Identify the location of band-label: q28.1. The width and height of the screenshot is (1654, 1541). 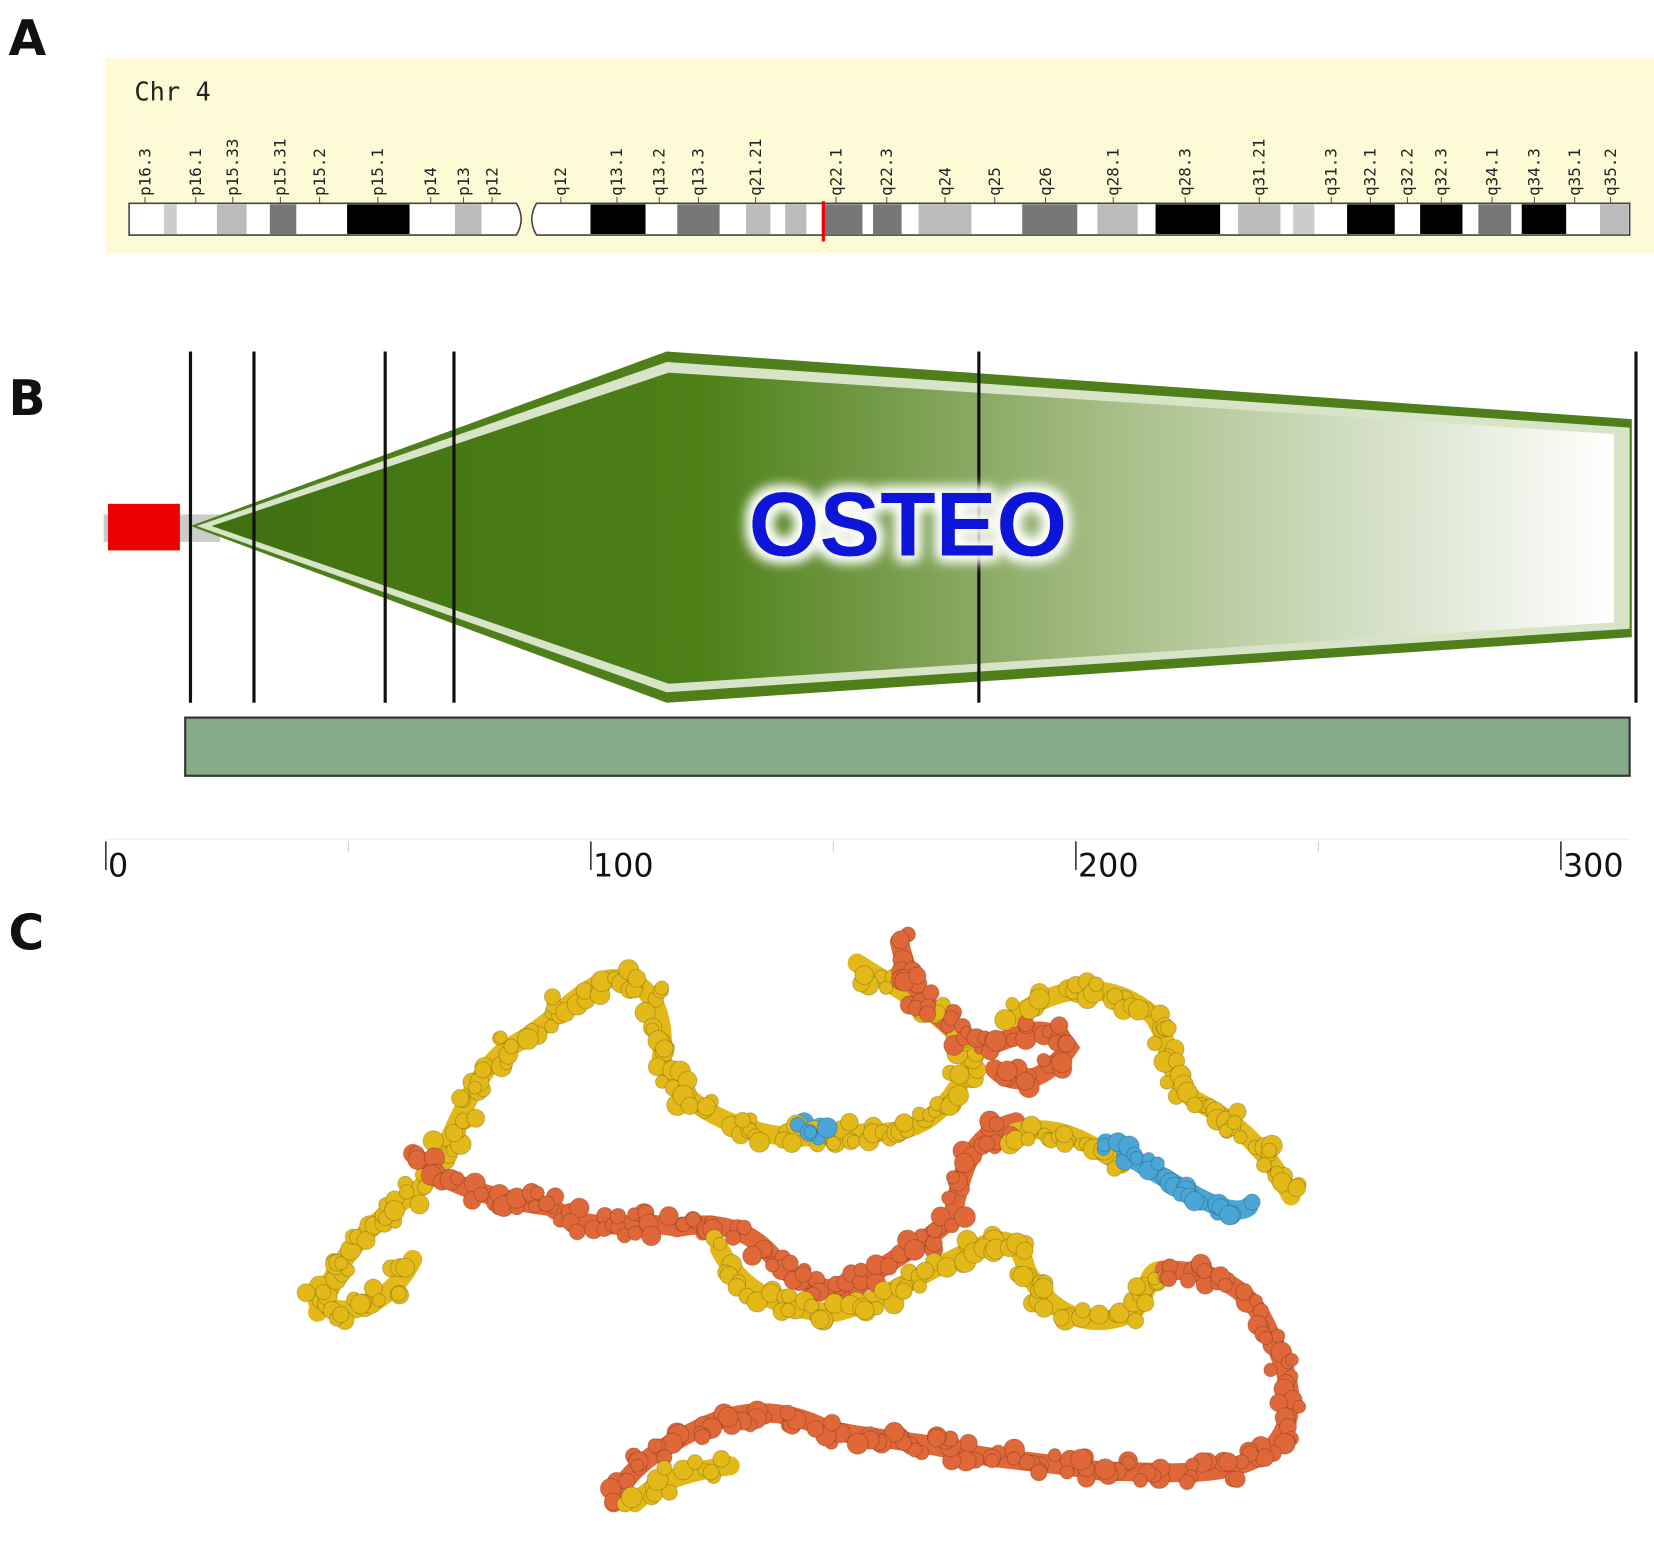
(1113, 172).